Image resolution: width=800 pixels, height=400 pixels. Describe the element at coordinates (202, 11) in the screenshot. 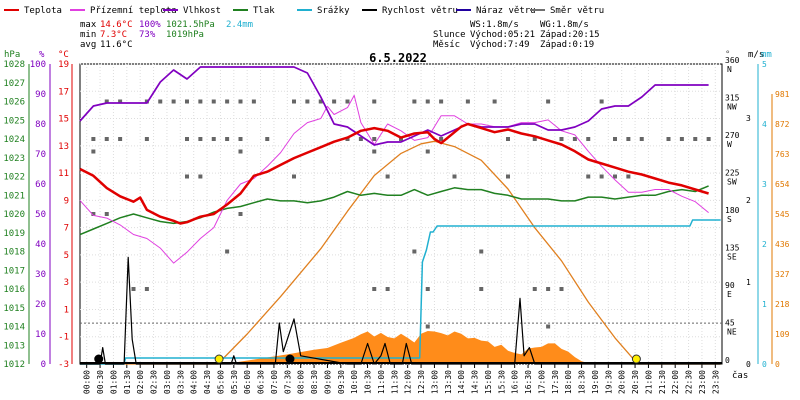

I see `legend-label-2: Vlhkost` at that location.